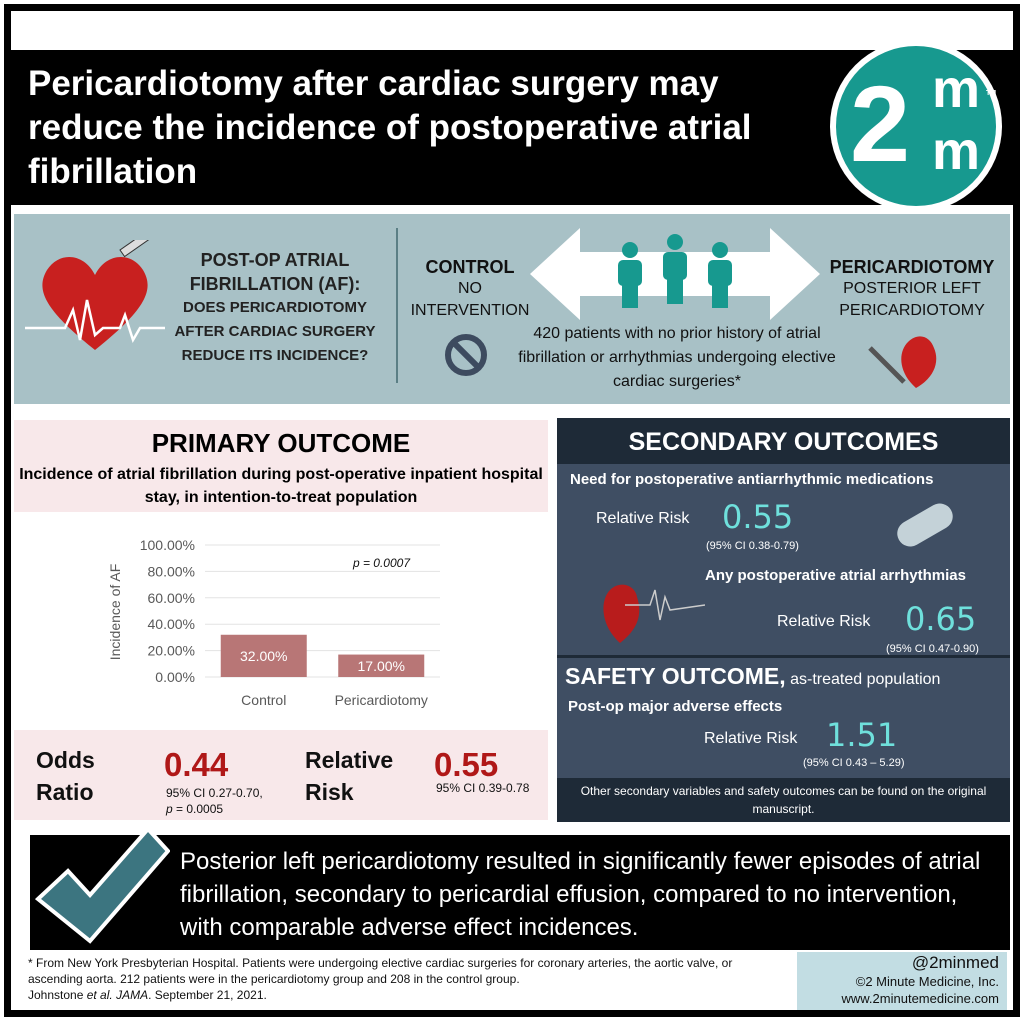 The width and height of the screenshot is (1024, 1021). I want to click on data-label: 17.00%, so click(381, 666).